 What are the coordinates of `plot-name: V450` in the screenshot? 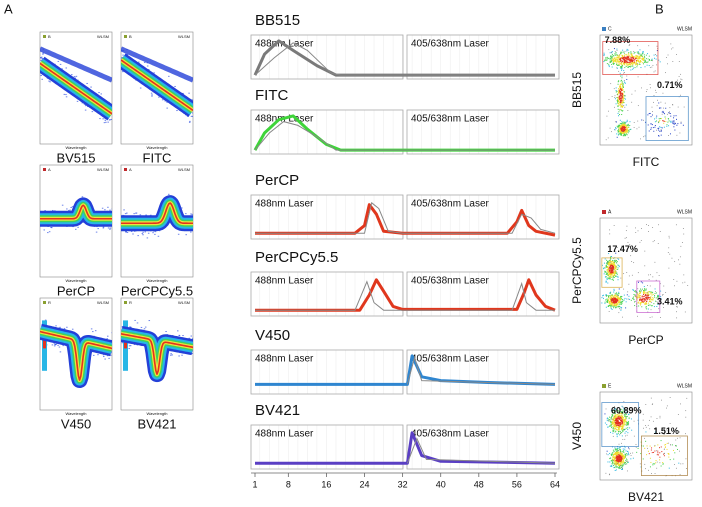 It's located at (76, 423).